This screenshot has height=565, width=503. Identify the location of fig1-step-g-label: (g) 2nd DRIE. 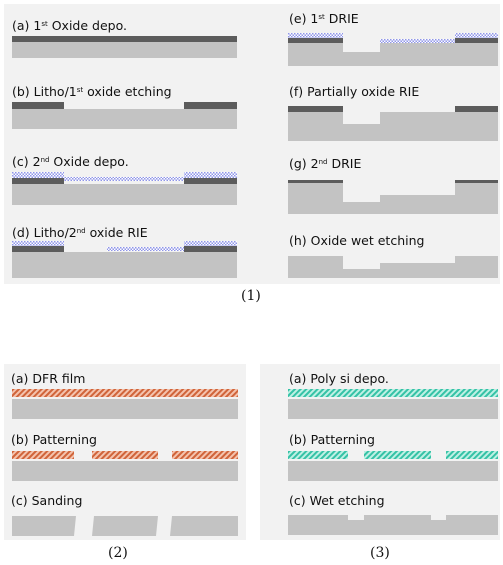
(325, 163).